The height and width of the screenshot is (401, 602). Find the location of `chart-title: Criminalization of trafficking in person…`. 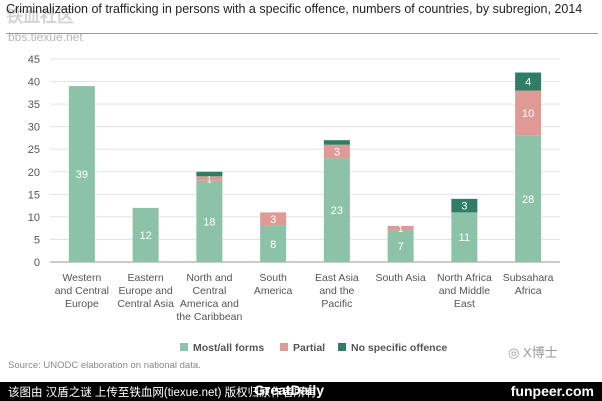

chart-title: Criminalization of trafficking in person… is located at coordinates (294, 9).